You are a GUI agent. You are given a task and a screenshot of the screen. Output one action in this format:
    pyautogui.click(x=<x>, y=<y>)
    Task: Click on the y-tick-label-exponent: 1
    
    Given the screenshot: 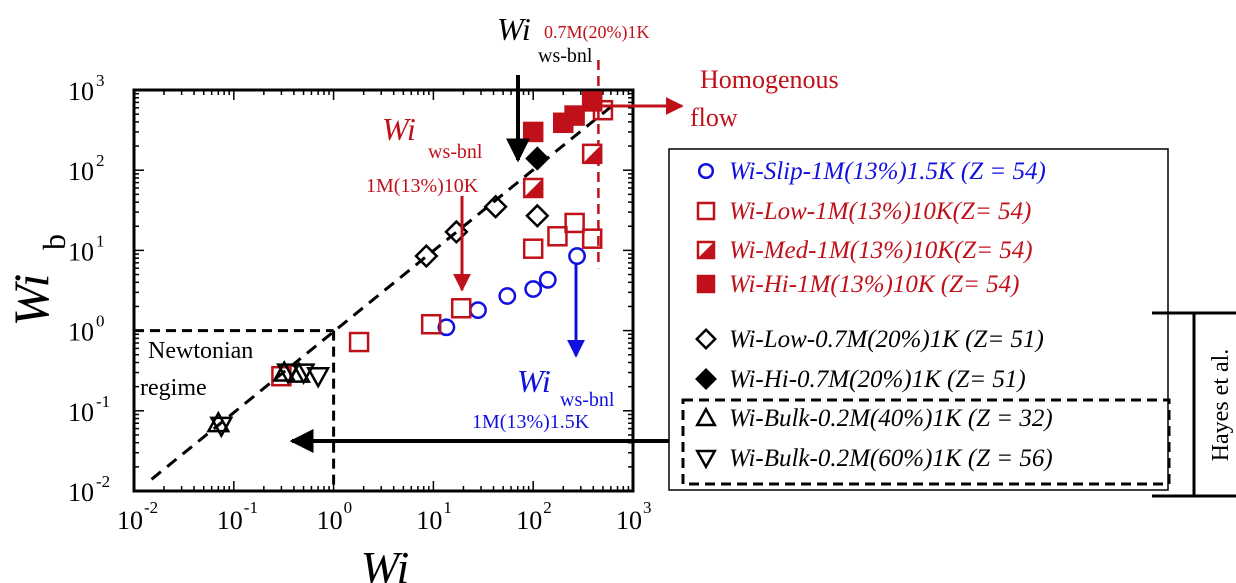 What is the action you would take?
    pyautogui.click(x=100, y=240)
    